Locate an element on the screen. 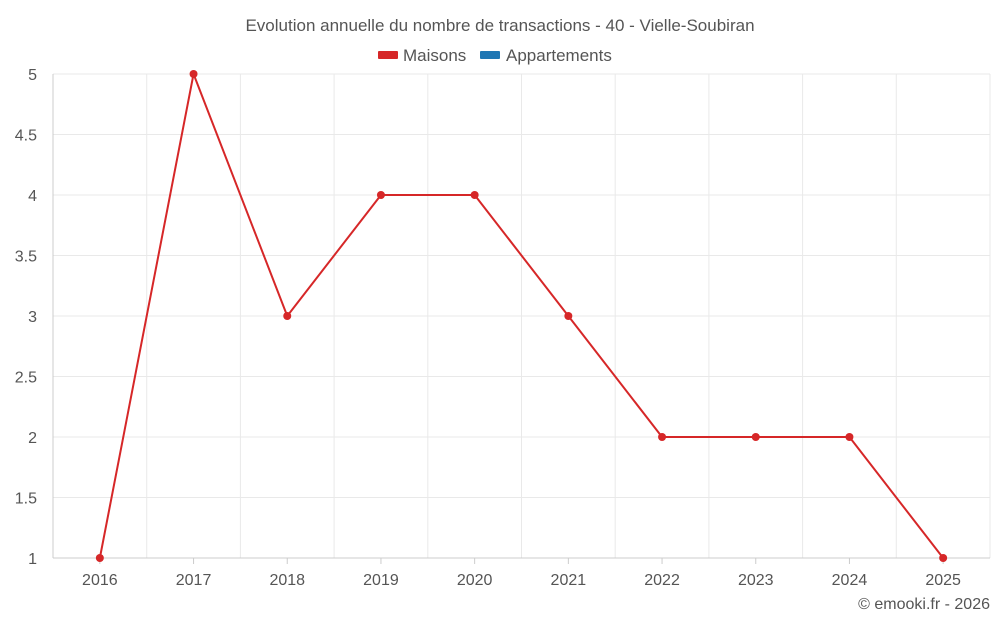 The width and height of the screenshot is (1000, 625). x-tick-label: 2016 is located at coordinates (100, 580).